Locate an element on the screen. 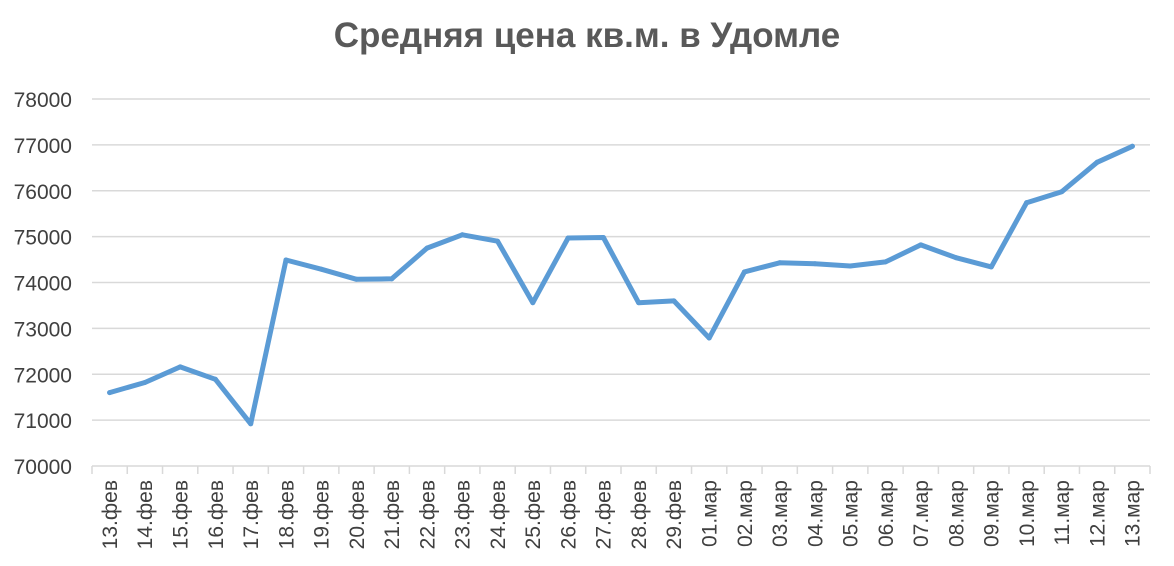  x-tick-label: 09.мар is located at coordinates (992, 513).